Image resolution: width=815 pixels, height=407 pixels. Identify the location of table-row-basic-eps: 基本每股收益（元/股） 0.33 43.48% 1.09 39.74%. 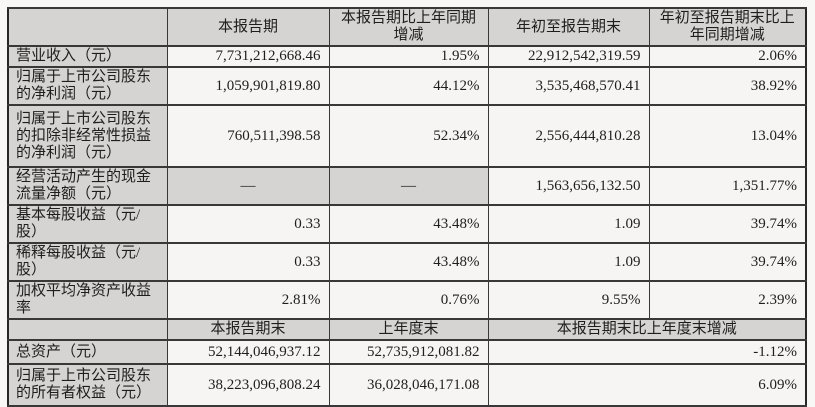
(407, 224).